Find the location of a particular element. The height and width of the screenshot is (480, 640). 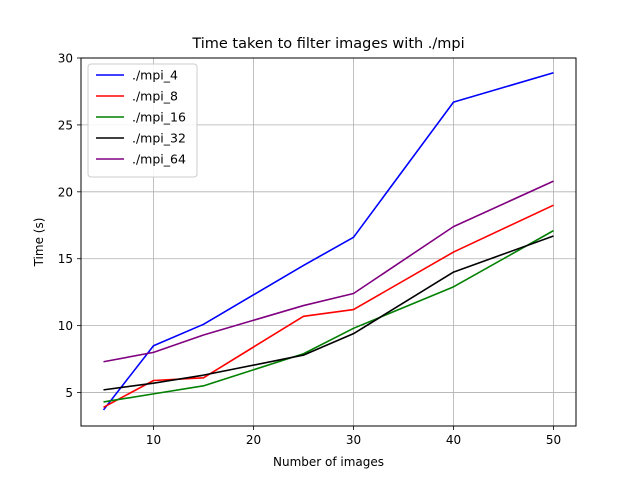

legend: ./mpi_4 ./mpi_8 ./mpi_16 ./mpi_32 ./mpi_64 is located at coordinates (142, 120).